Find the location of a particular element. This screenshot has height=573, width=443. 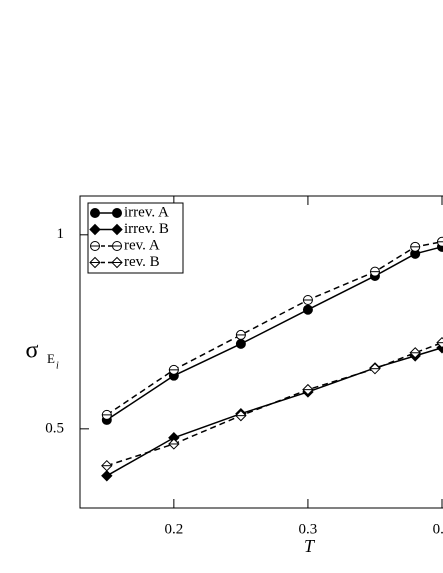

legend-label: irrev. A is located at coordinates (146, 212).